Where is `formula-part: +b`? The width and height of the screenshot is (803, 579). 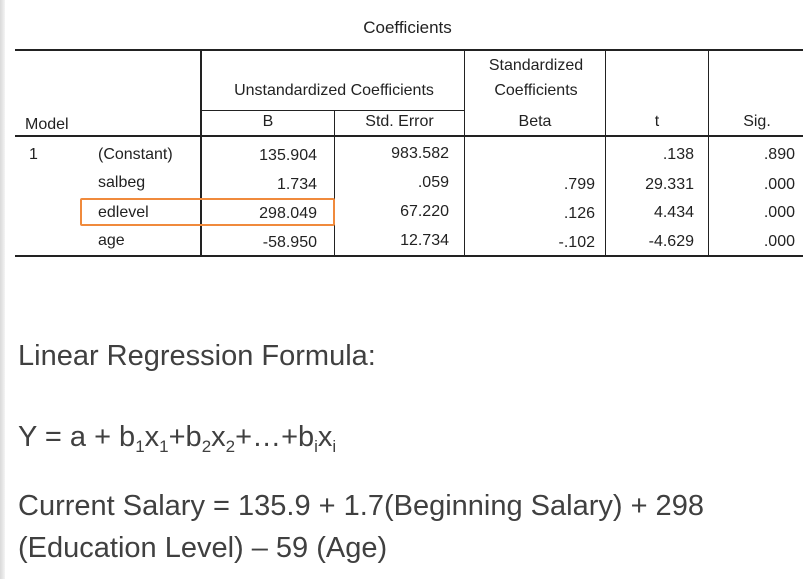 formula-part: +b is located at coordinates (185, 437).